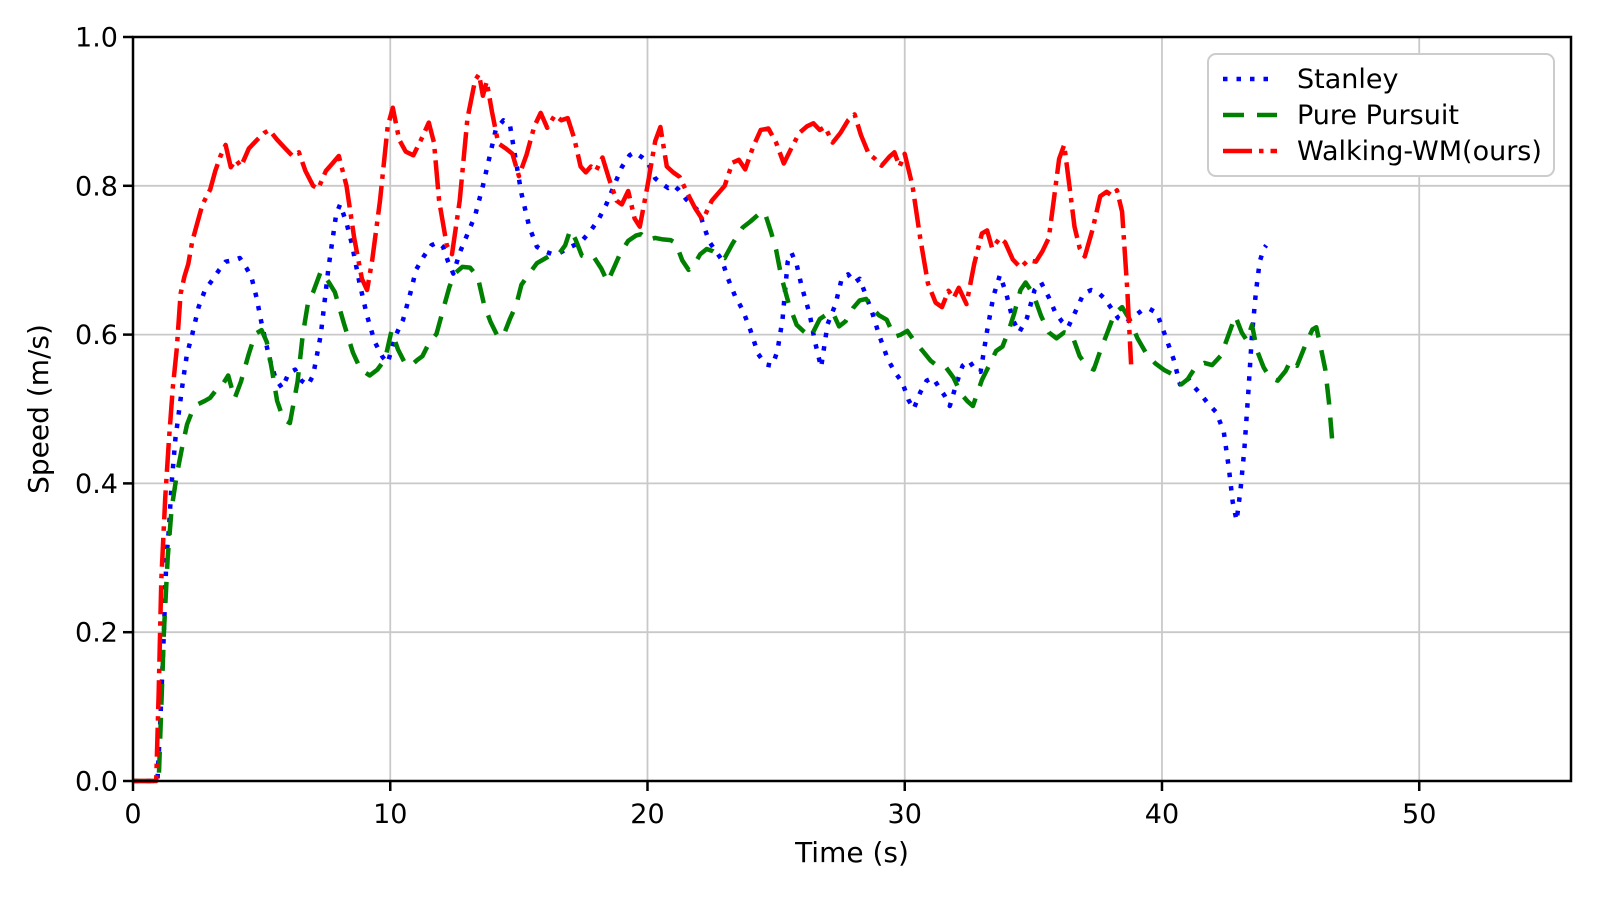  What do you see at coordinates (1419, 814) in the screenshot?
I see `x-tick-label: 50` at bounding box center [1419, 814].